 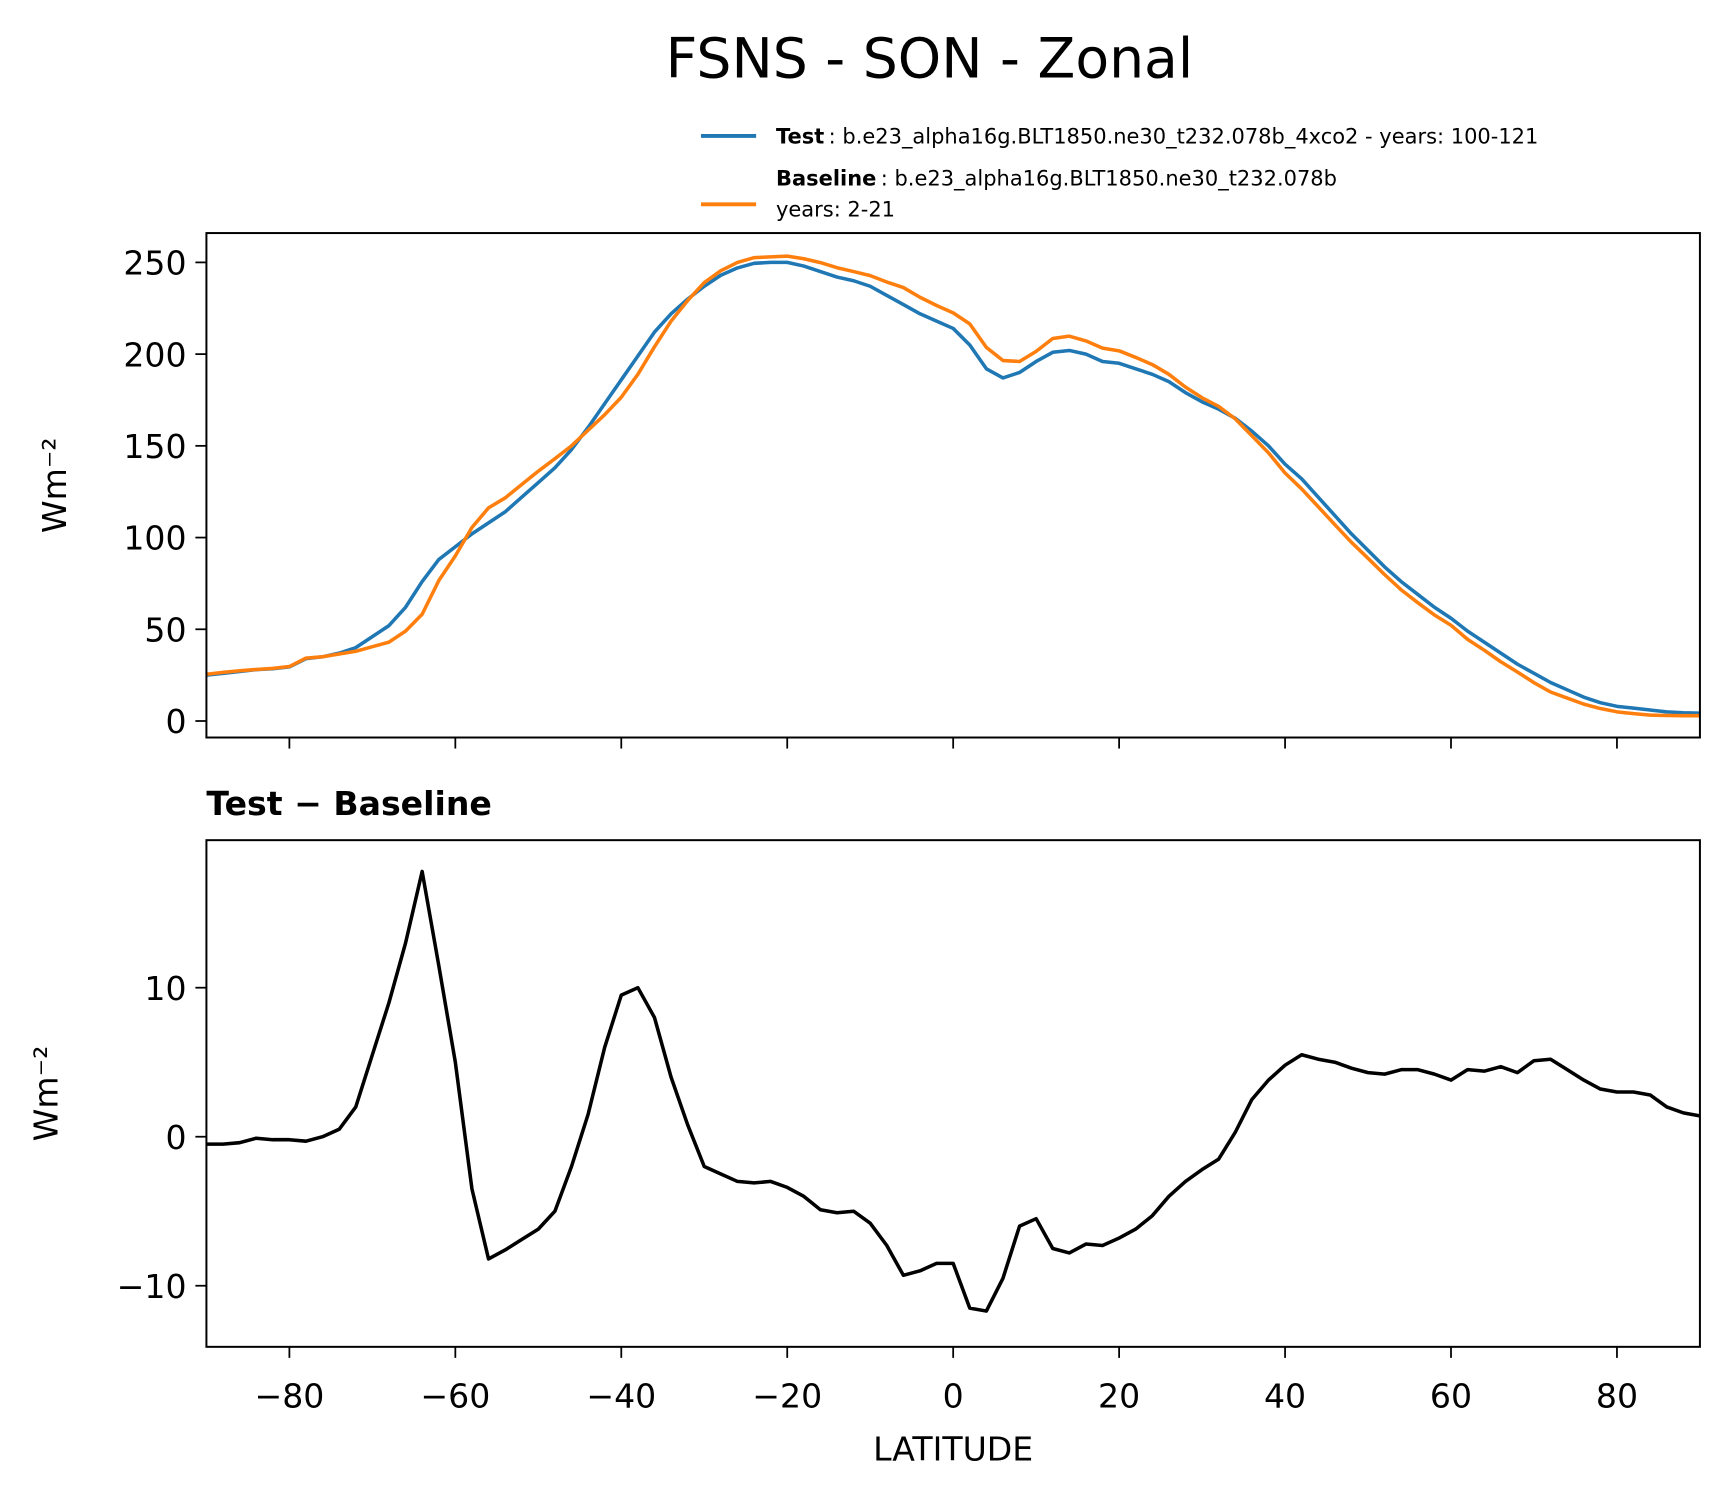 What do you see at coordinates (621, 1396) in the screenshot?
I see `x-tick-label: −40` at bounding box center [621, 1396].